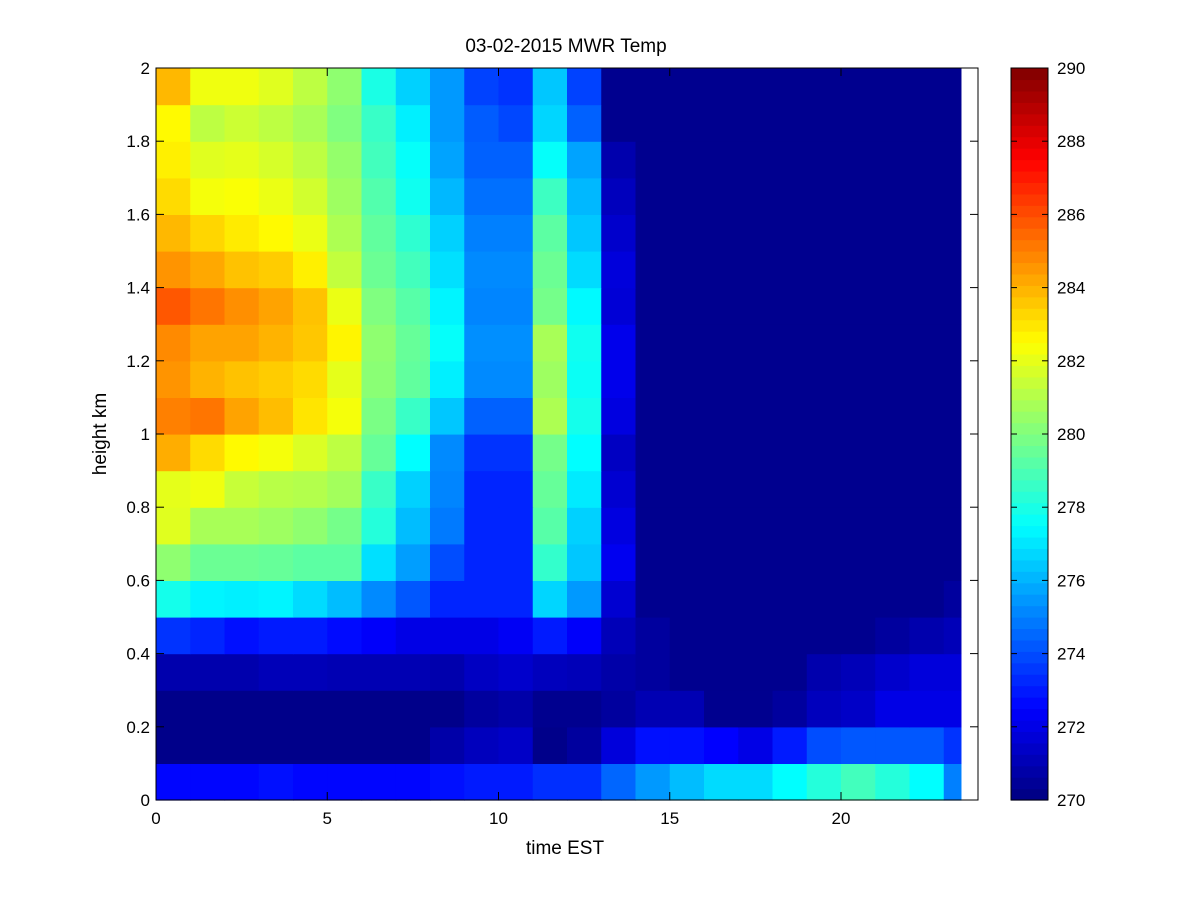 Image resolution: width=1200 pixels, height=900 pixels. What do you see at coordinates (1071, 361) in the screenshot?
I see `colorbar-tick-label: 282` at bounding box center [1071, 361].